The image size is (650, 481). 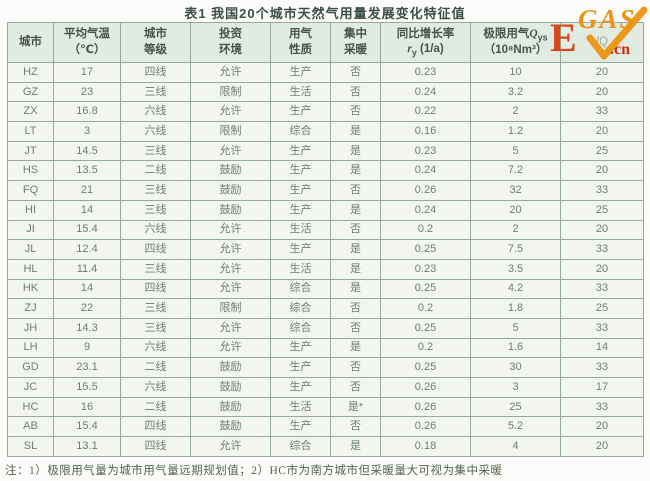 I want to click on city-code-cell: LH, so click(x=30, y=348).